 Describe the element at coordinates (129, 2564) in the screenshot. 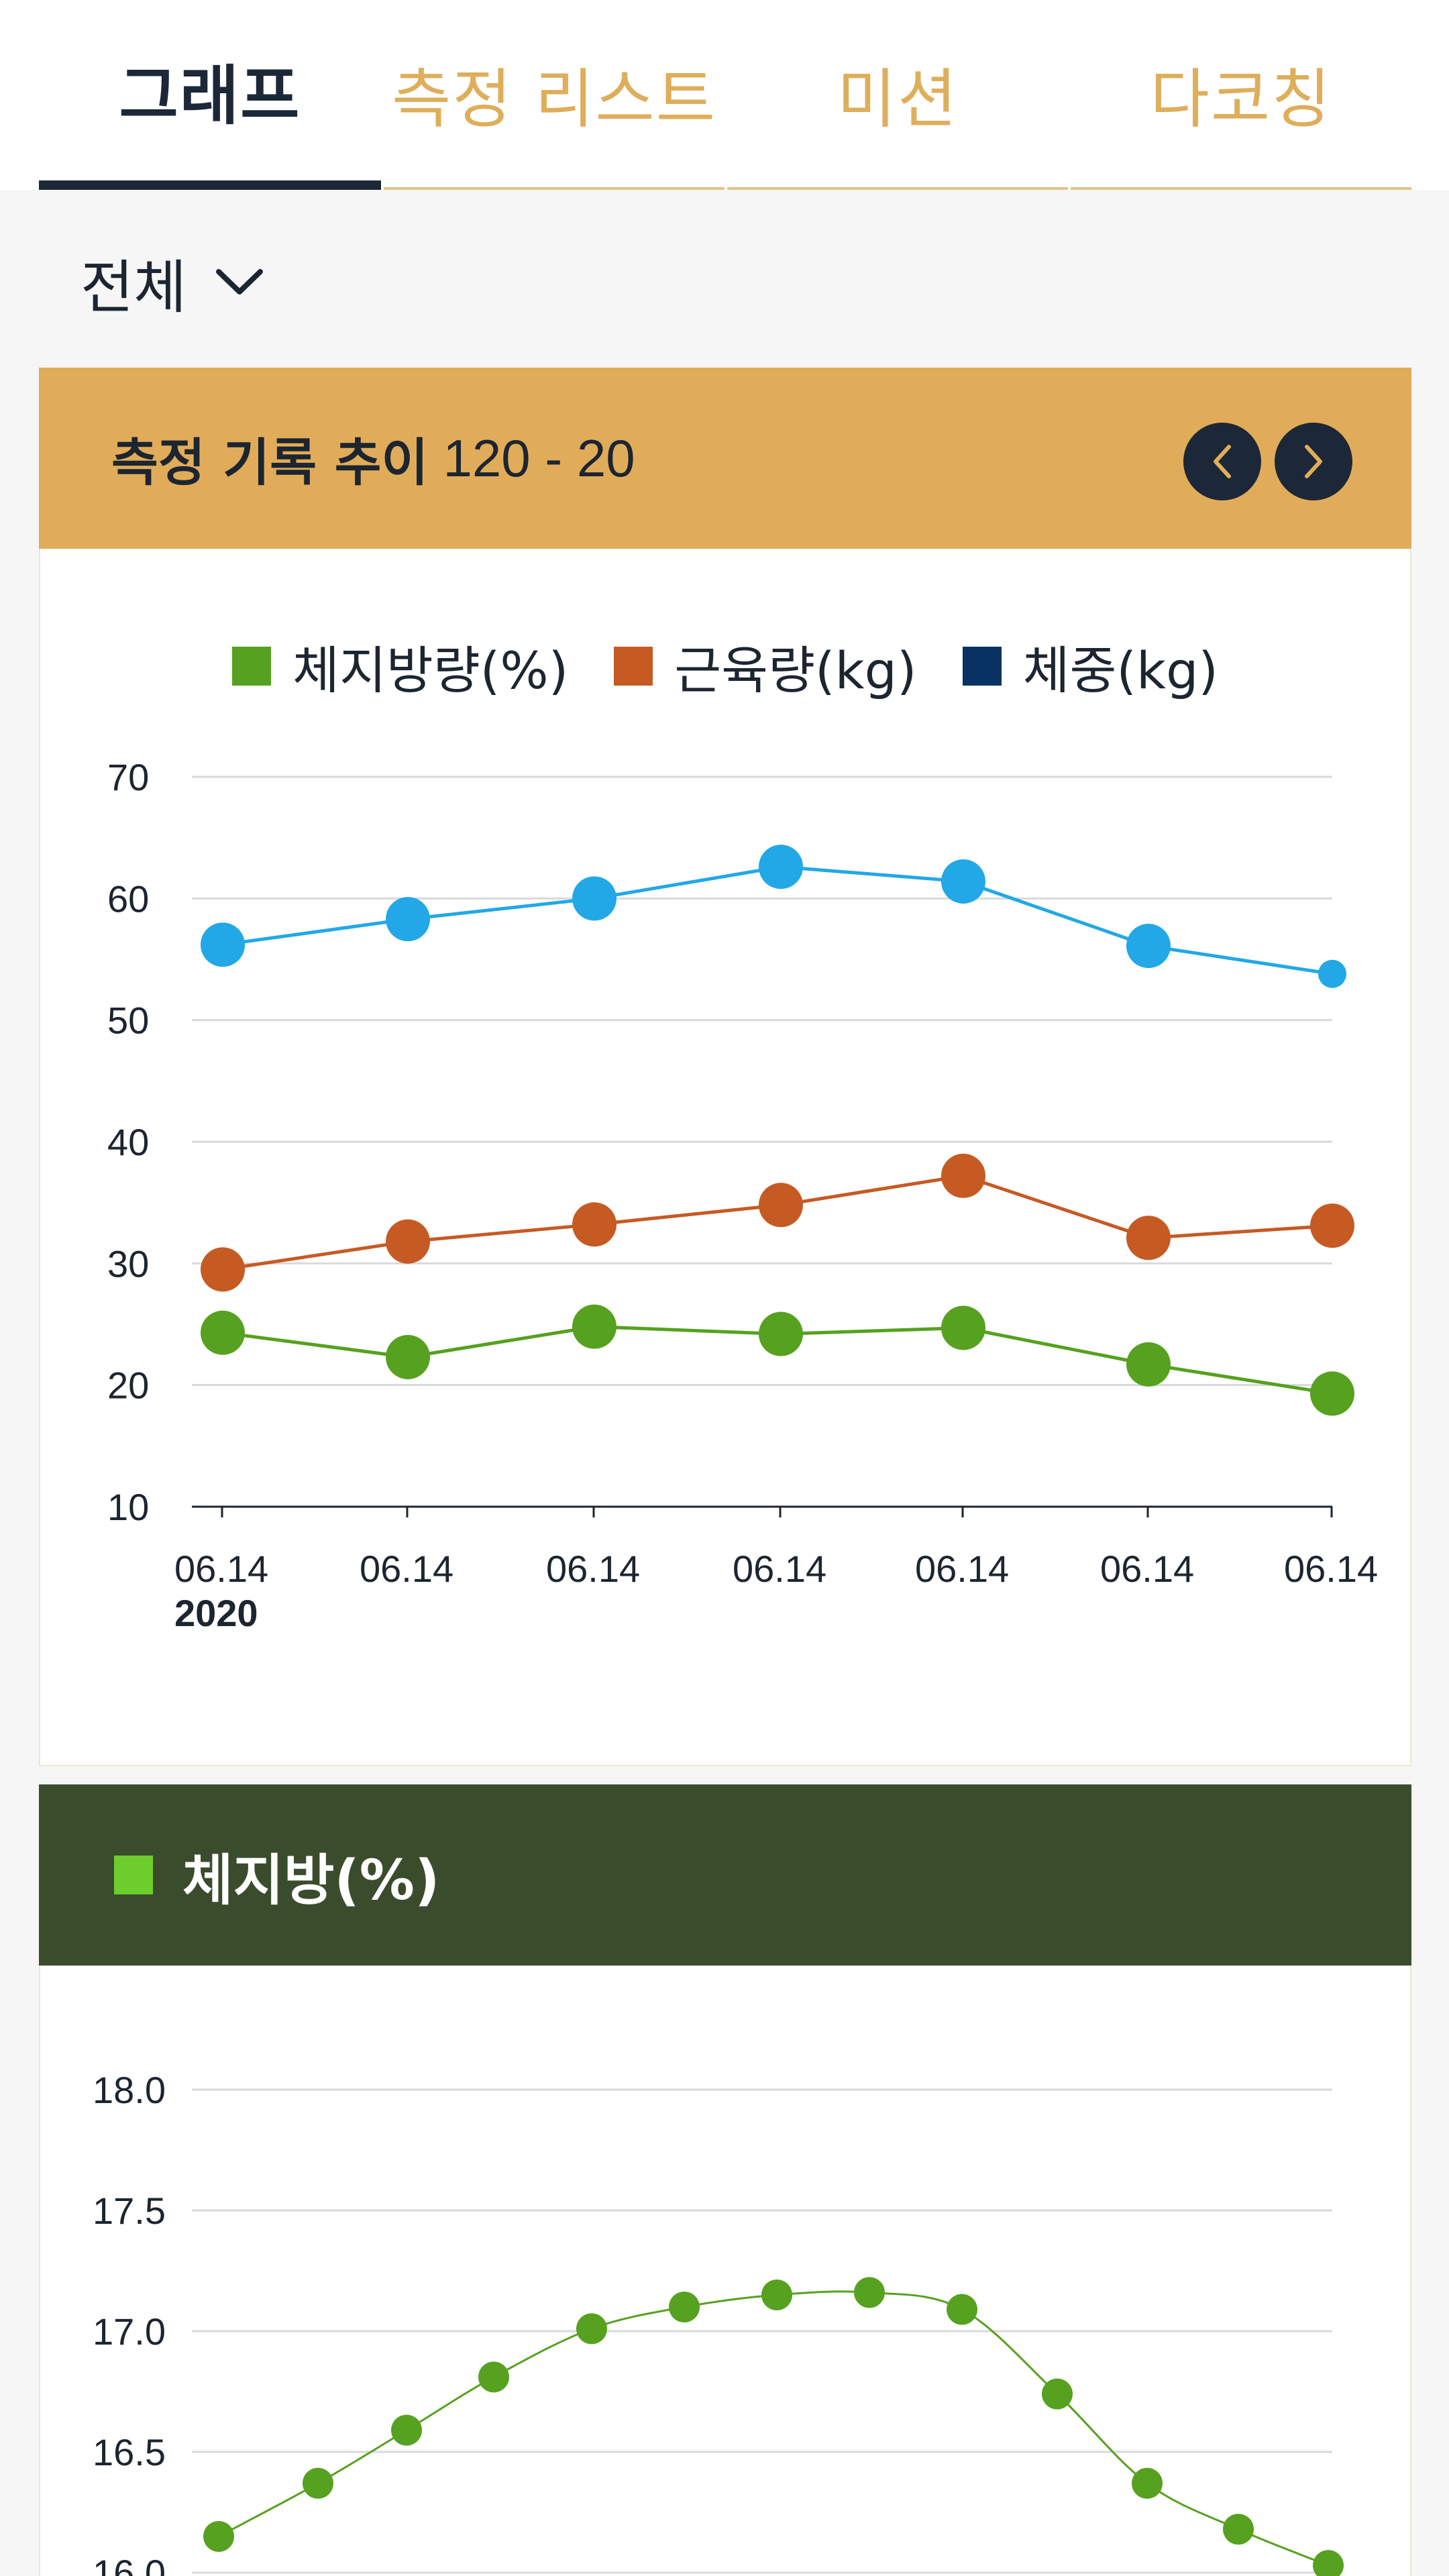

I see `y-tick-label: 16.0` at that location.